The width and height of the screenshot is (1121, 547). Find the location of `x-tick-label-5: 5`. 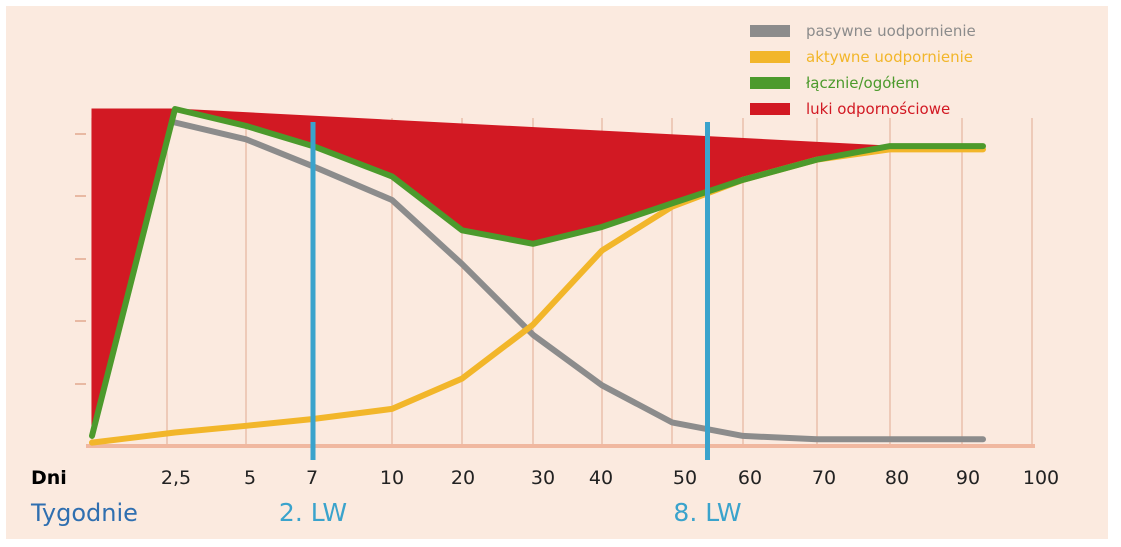

x-tick-label-5: 5 is located at coordinates (250, 478).